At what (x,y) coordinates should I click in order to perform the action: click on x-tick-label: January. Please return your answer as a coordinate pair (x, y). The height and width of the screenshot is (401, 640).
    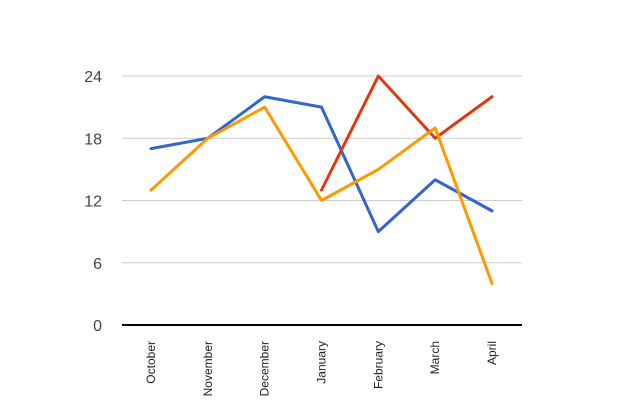
    Looking at the image, I should click on (322, 362).